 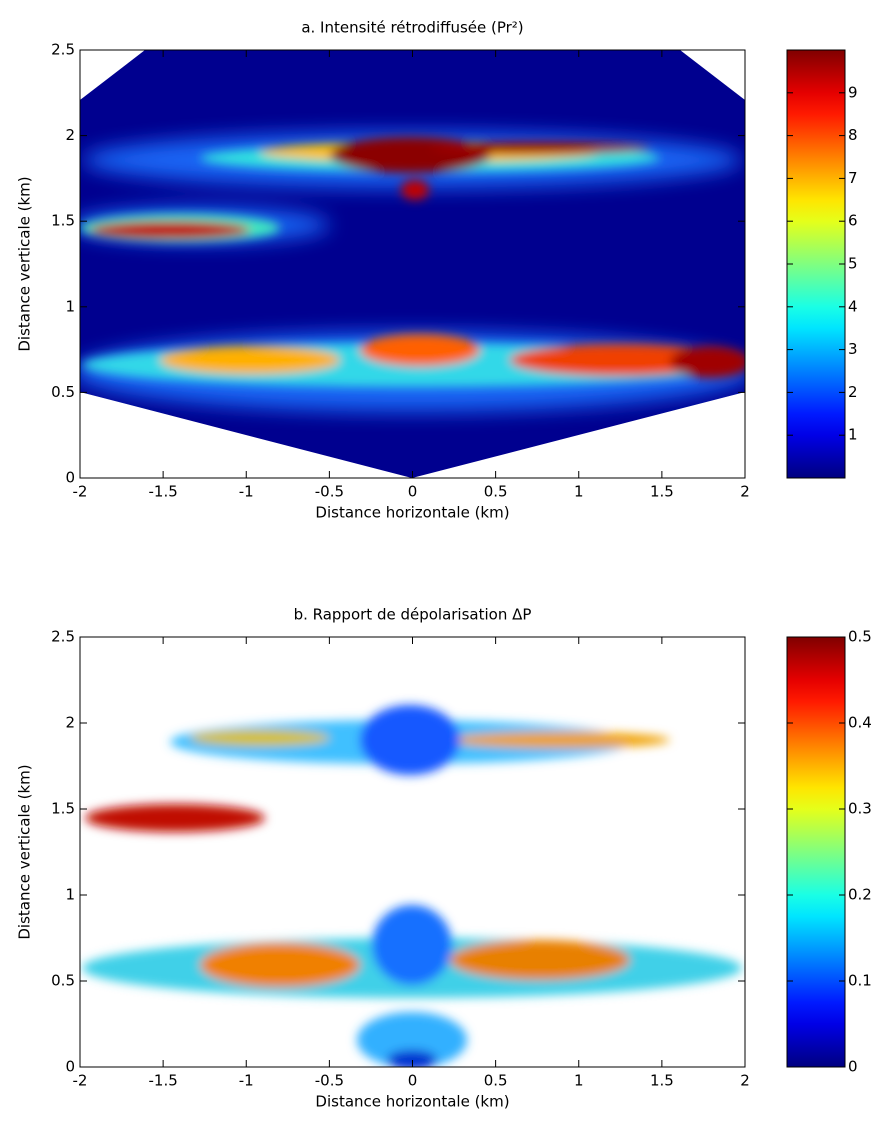 What do you see at coordinates (860, 723) in the screenshot?
I see `colorbar-tick-label: 0.4` at bounding box center [860, 723].